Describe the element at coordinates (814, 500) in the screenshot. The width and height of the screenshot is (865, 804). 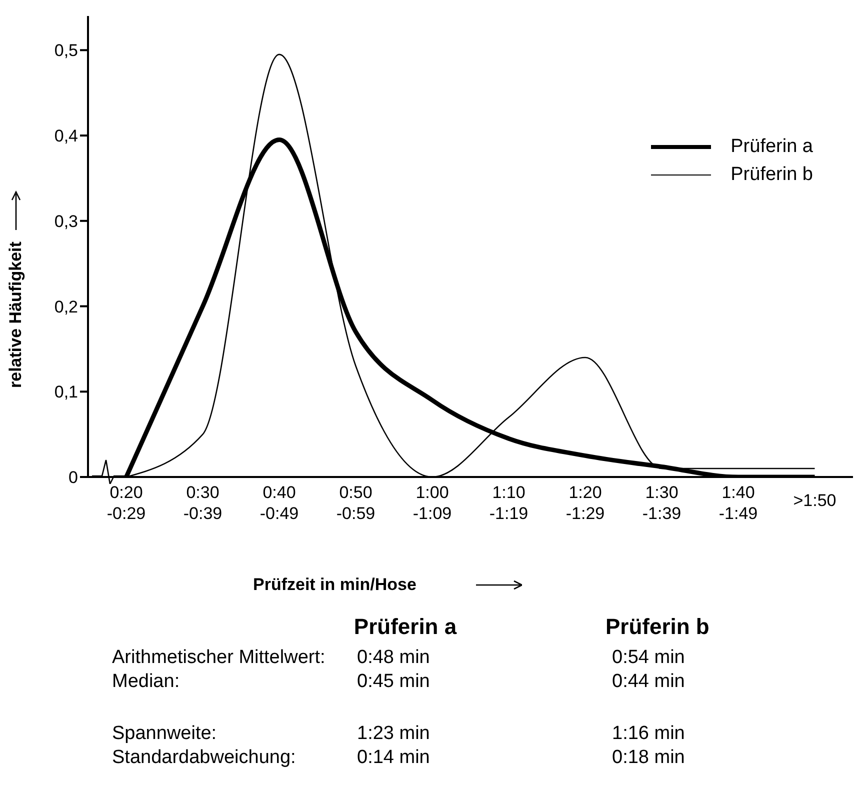
I see `x-tick-label: >1:50` at that location.